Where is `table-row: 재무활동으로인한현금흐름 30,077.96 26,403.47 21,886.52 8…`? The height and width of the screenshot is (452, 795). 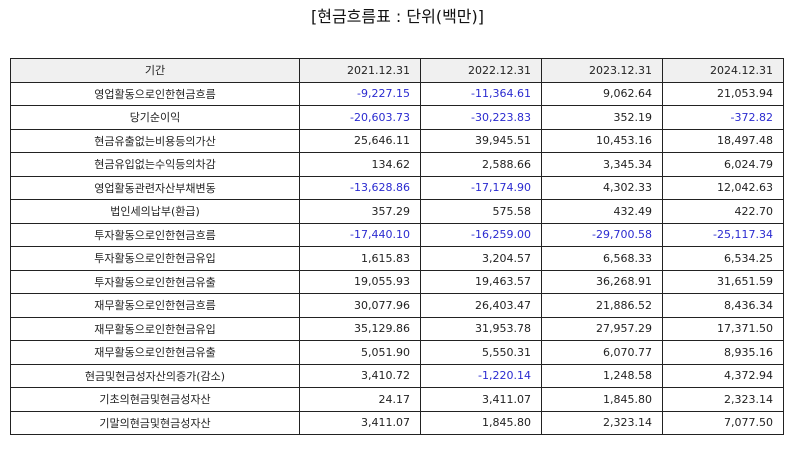
table-row: 재무활동으로인한현금흐름 30,077.96 26,403.47 21,886.52 8… is located at coordinates (397, 305).